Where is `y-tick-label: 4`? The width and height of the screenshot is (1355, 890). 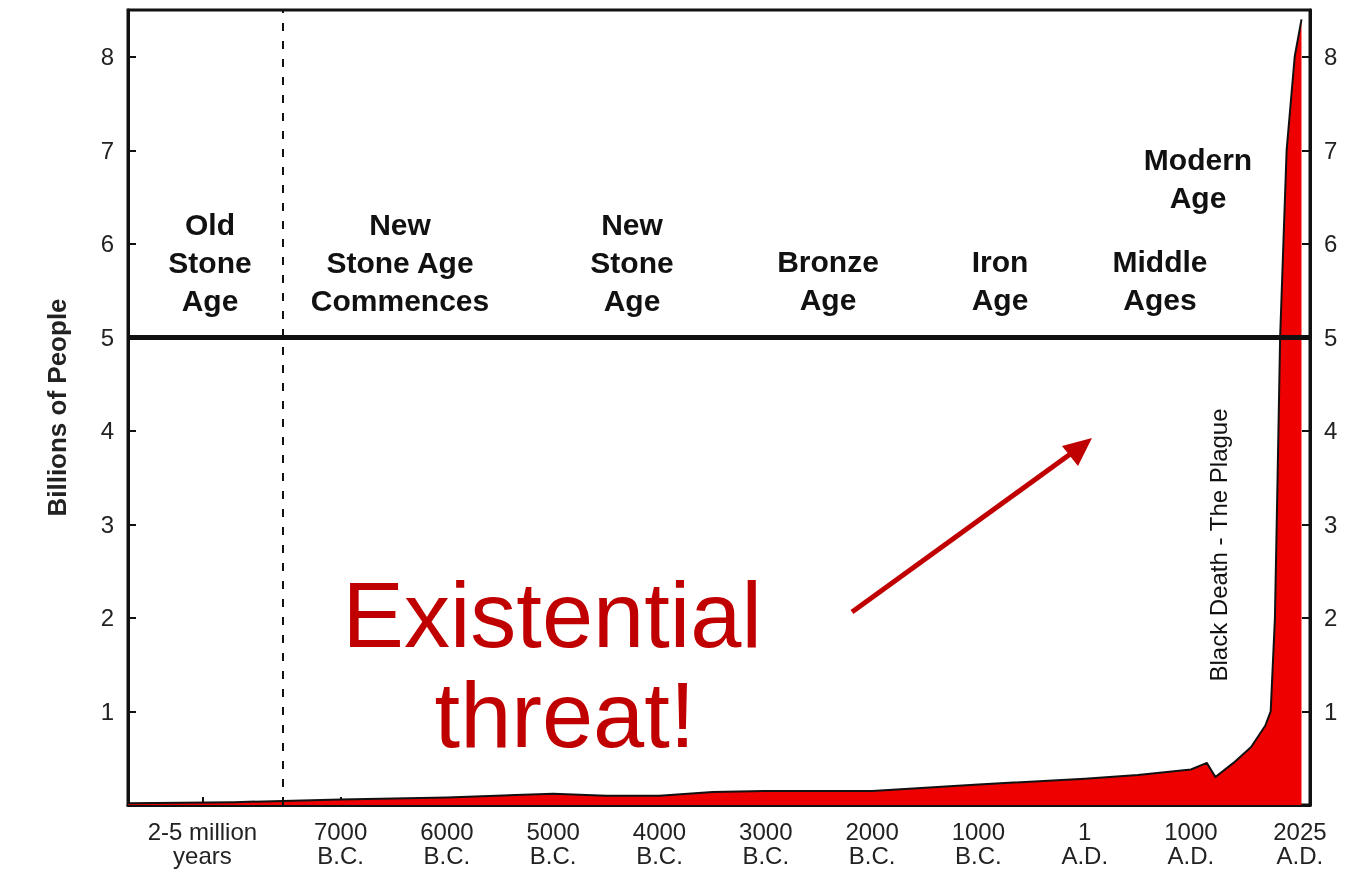
y-tick-label: 4 is located at coordinates (107, 431).